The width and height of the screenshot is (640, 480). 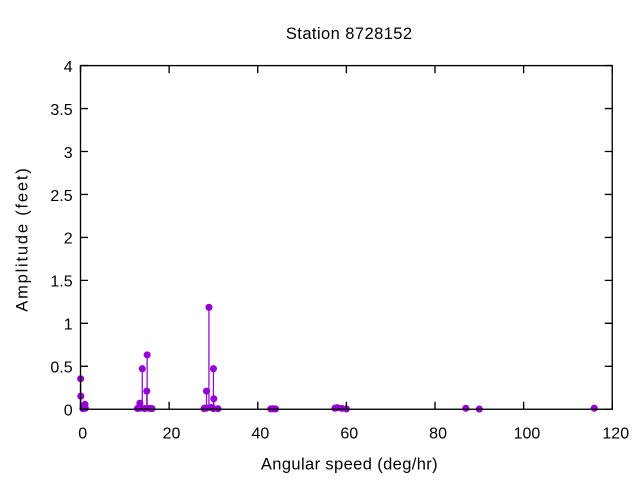 What do you see at coordinates (68, 325) in the screenshot?
I see `svg-text: 1` at bounding box center [68, 325].